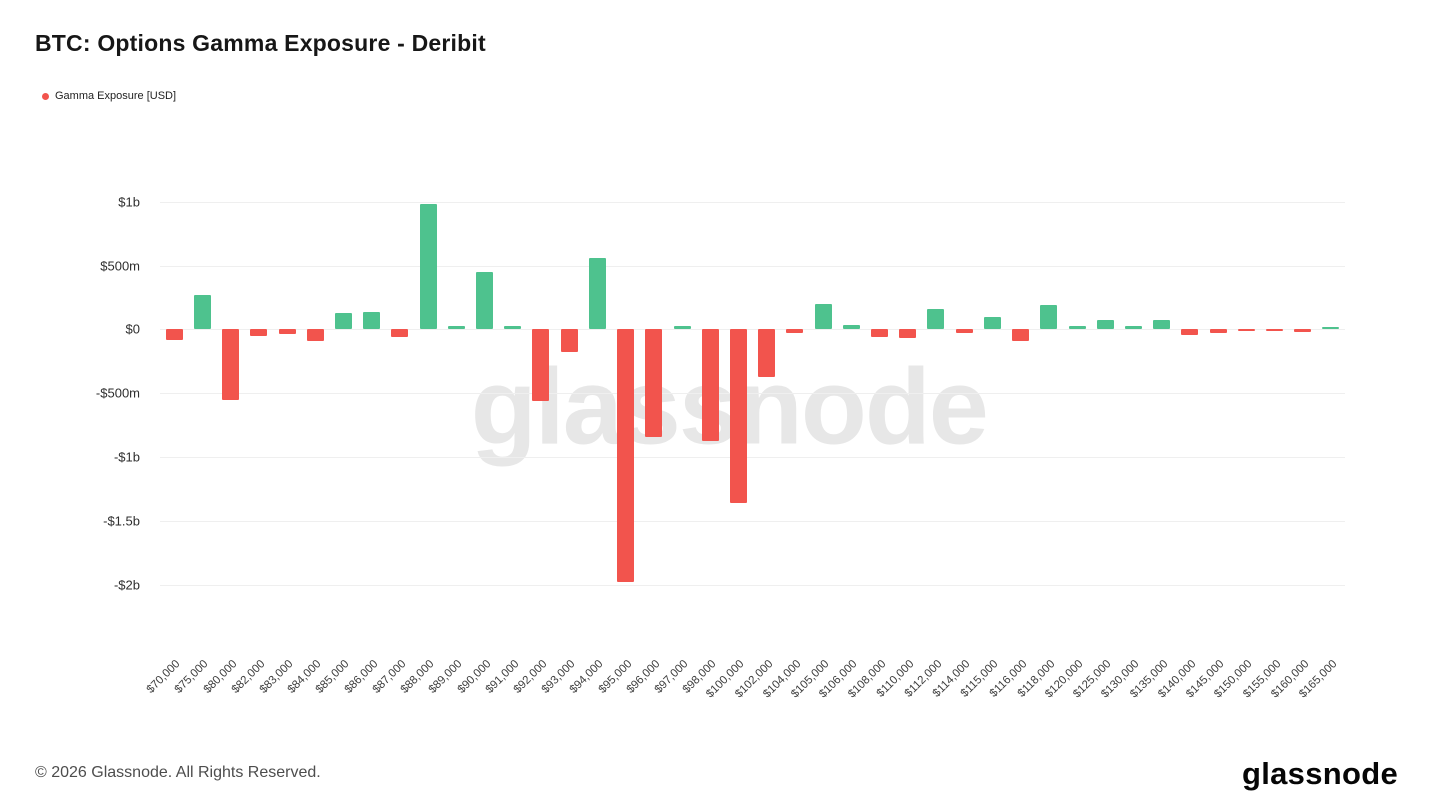 The width and height of the screenshot is (1440, 810). Describe the element at coordinates (129, 202) in the screenshot. I see `y-axis-tick-label: $1b` at that location.